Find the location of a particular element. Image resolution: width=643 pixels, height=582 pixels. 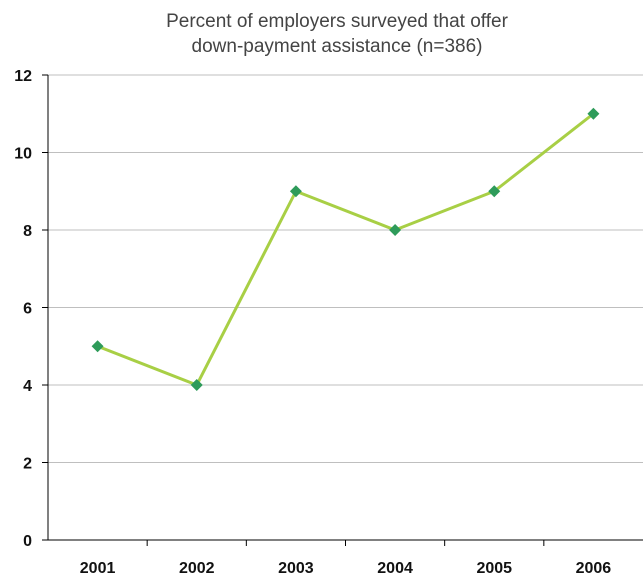

y-tick-label: 10 is located at coordinates (23, 154).